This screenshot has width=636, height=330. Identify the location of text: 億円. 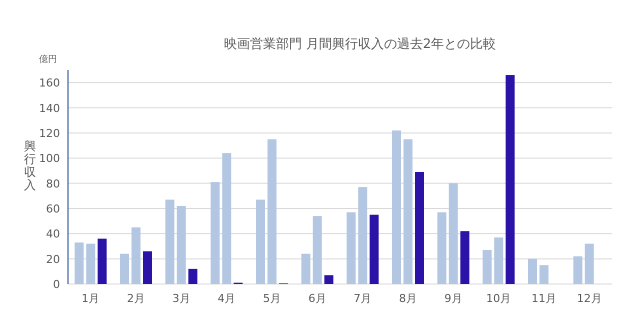
(48, 59).